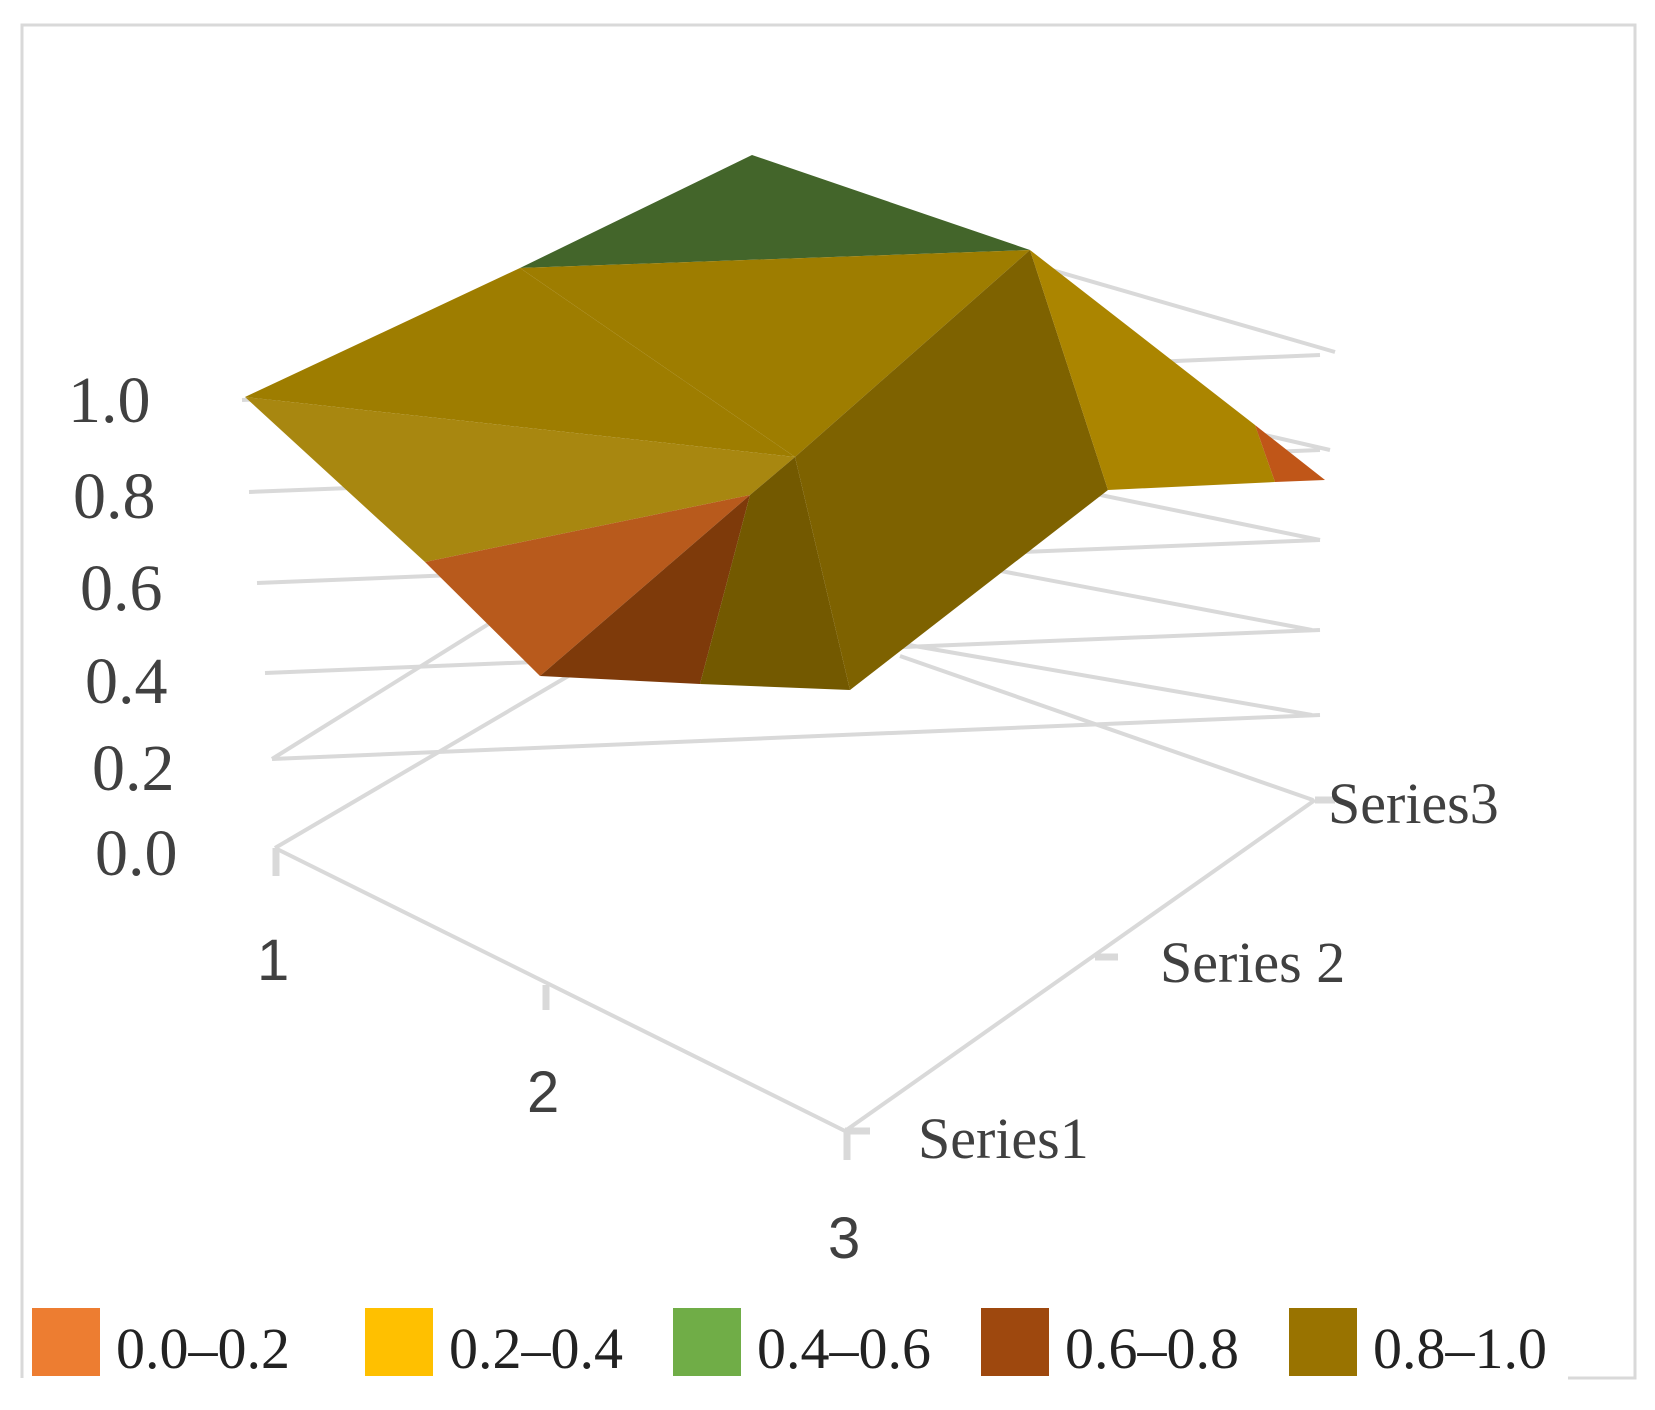 The width and height of the screenshot is (1655, 1410). Describe the element at coordinates (273, 960) in the screenshot. I see `x-tick-label: 1` at that location.